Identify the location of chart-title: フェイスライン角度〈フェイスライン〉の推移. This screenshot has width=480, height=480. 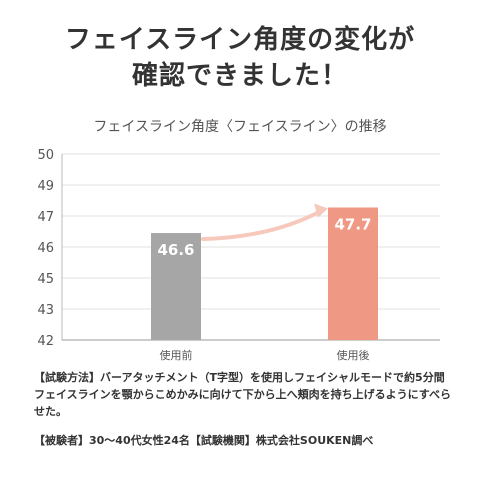
(240, 127).